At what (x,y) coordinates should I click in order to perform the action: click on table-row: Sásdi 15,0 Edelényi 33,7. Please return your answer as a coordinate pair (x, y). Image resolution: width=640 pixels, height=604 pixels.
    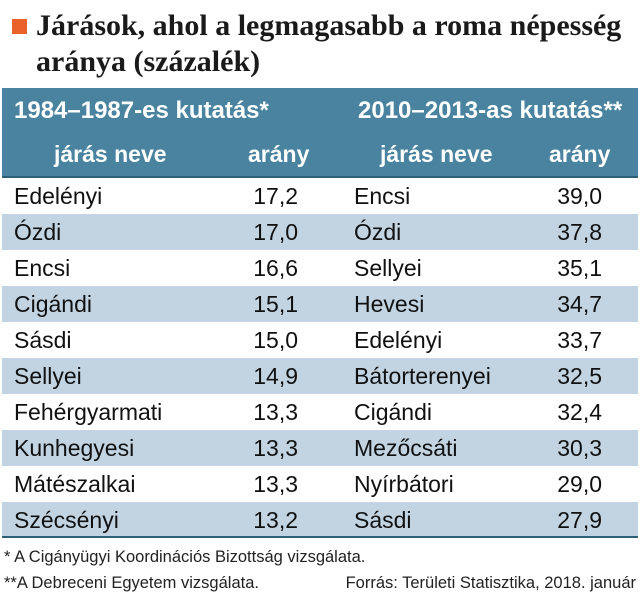
    Looking at the image, I should click on (320, 340).